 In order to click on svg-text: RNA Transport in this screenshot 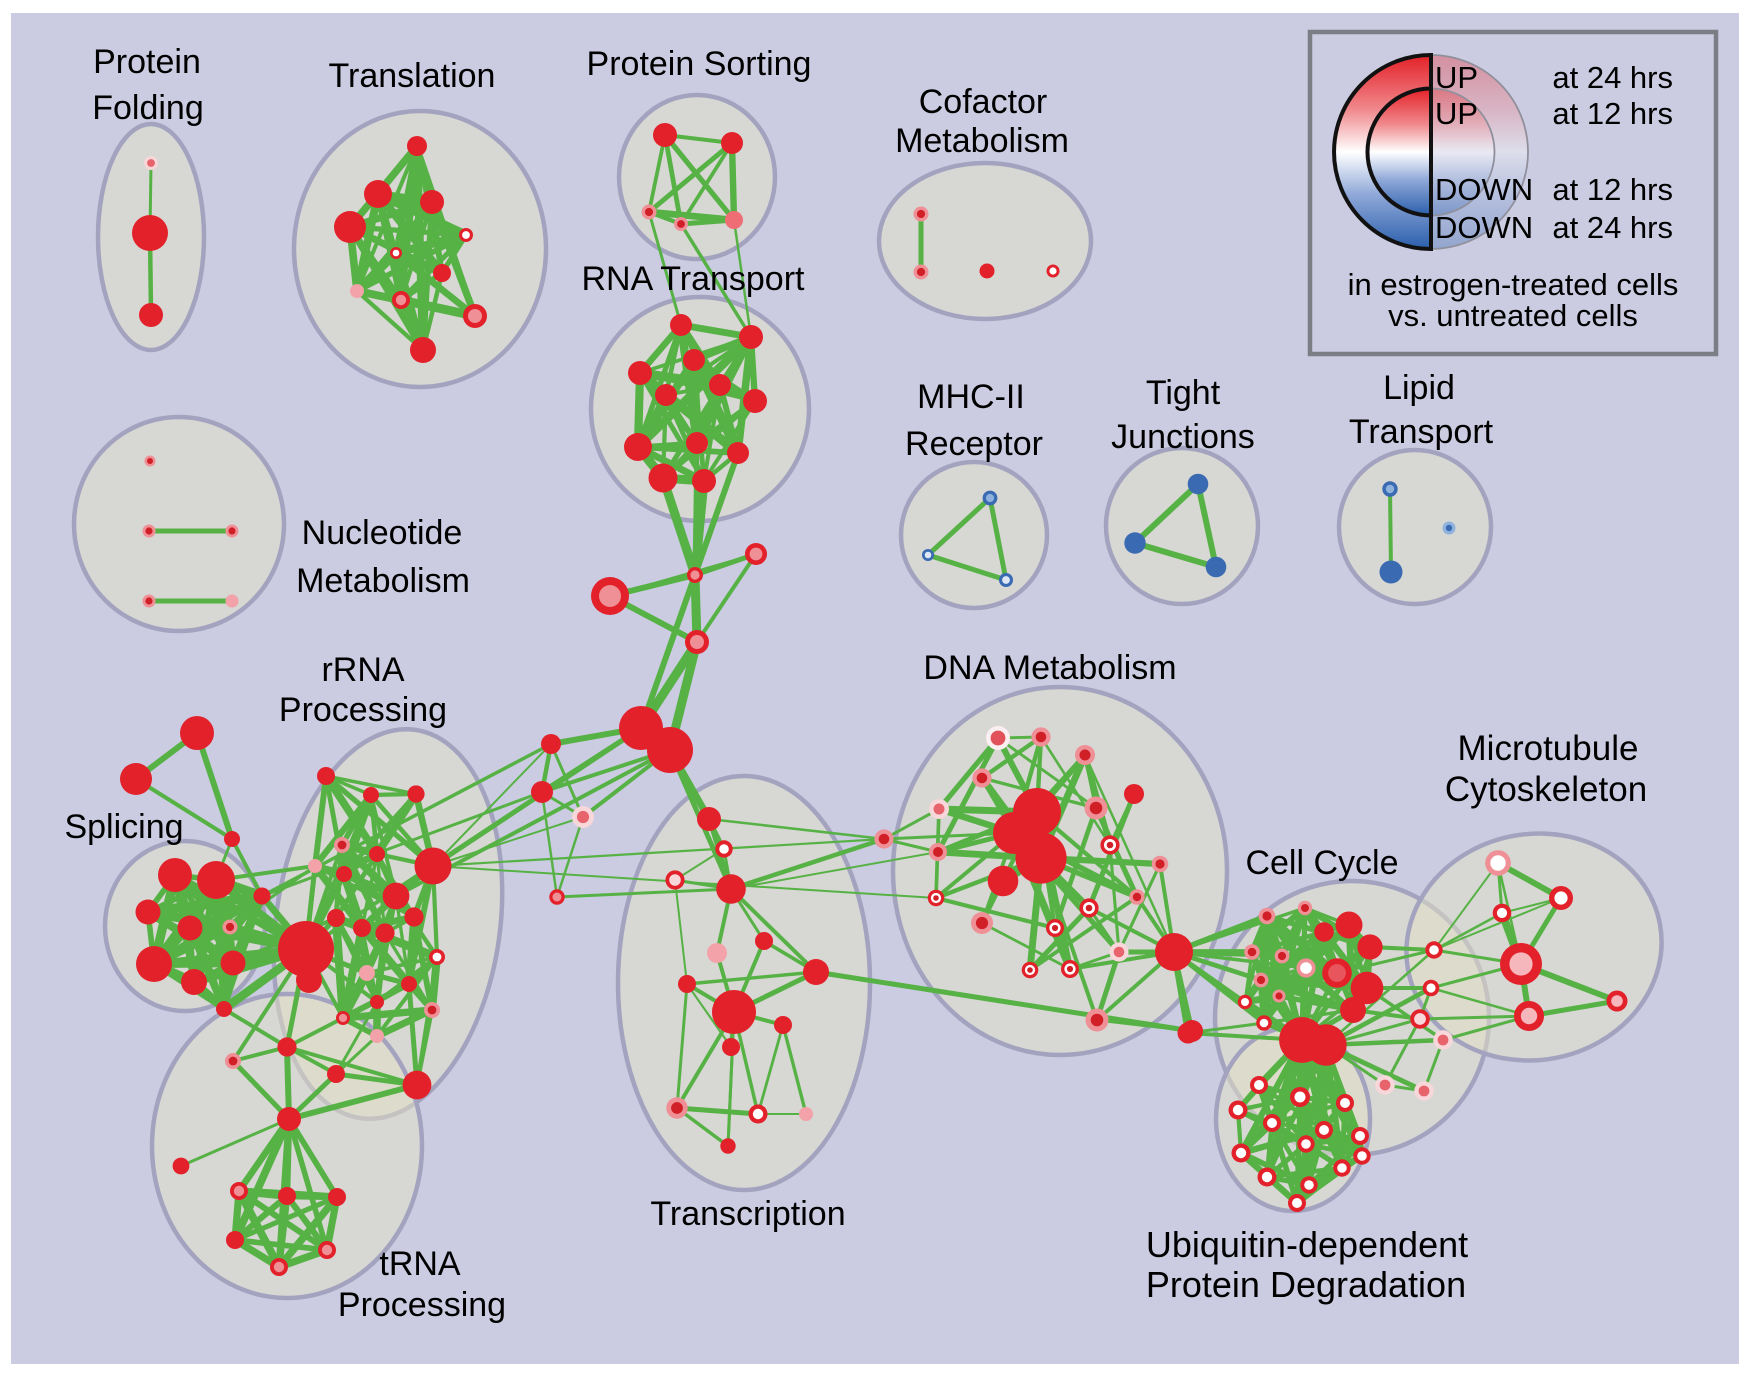, I will do `click(694, 279)`.